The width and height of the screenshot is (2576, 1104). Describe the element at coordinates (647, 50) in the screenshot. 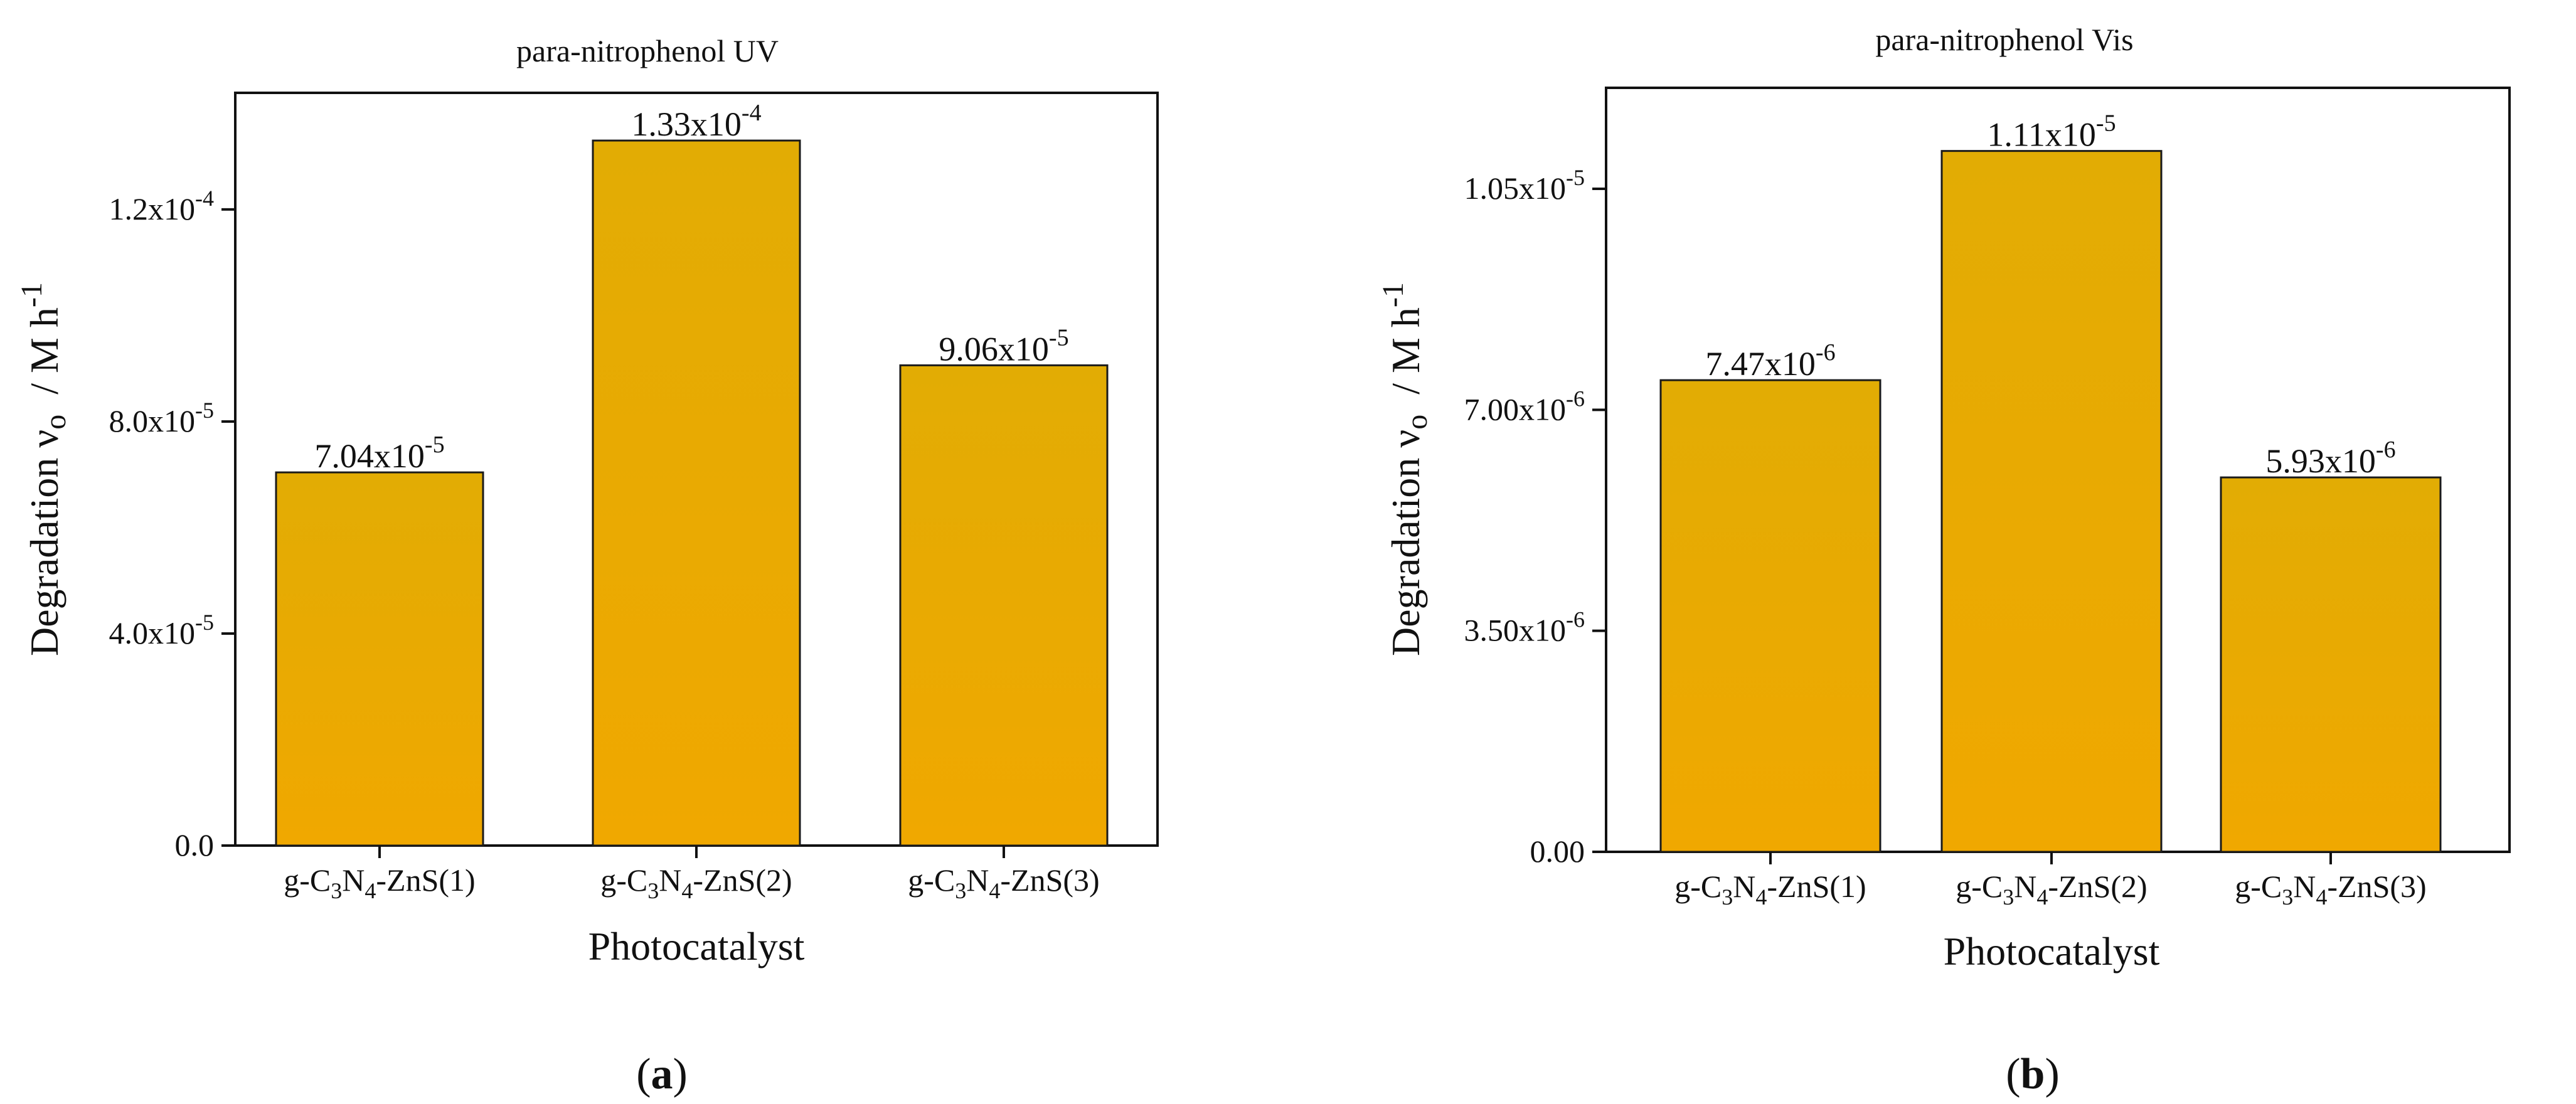

I see `chart-title: para-nitrophenol UV` at that location.